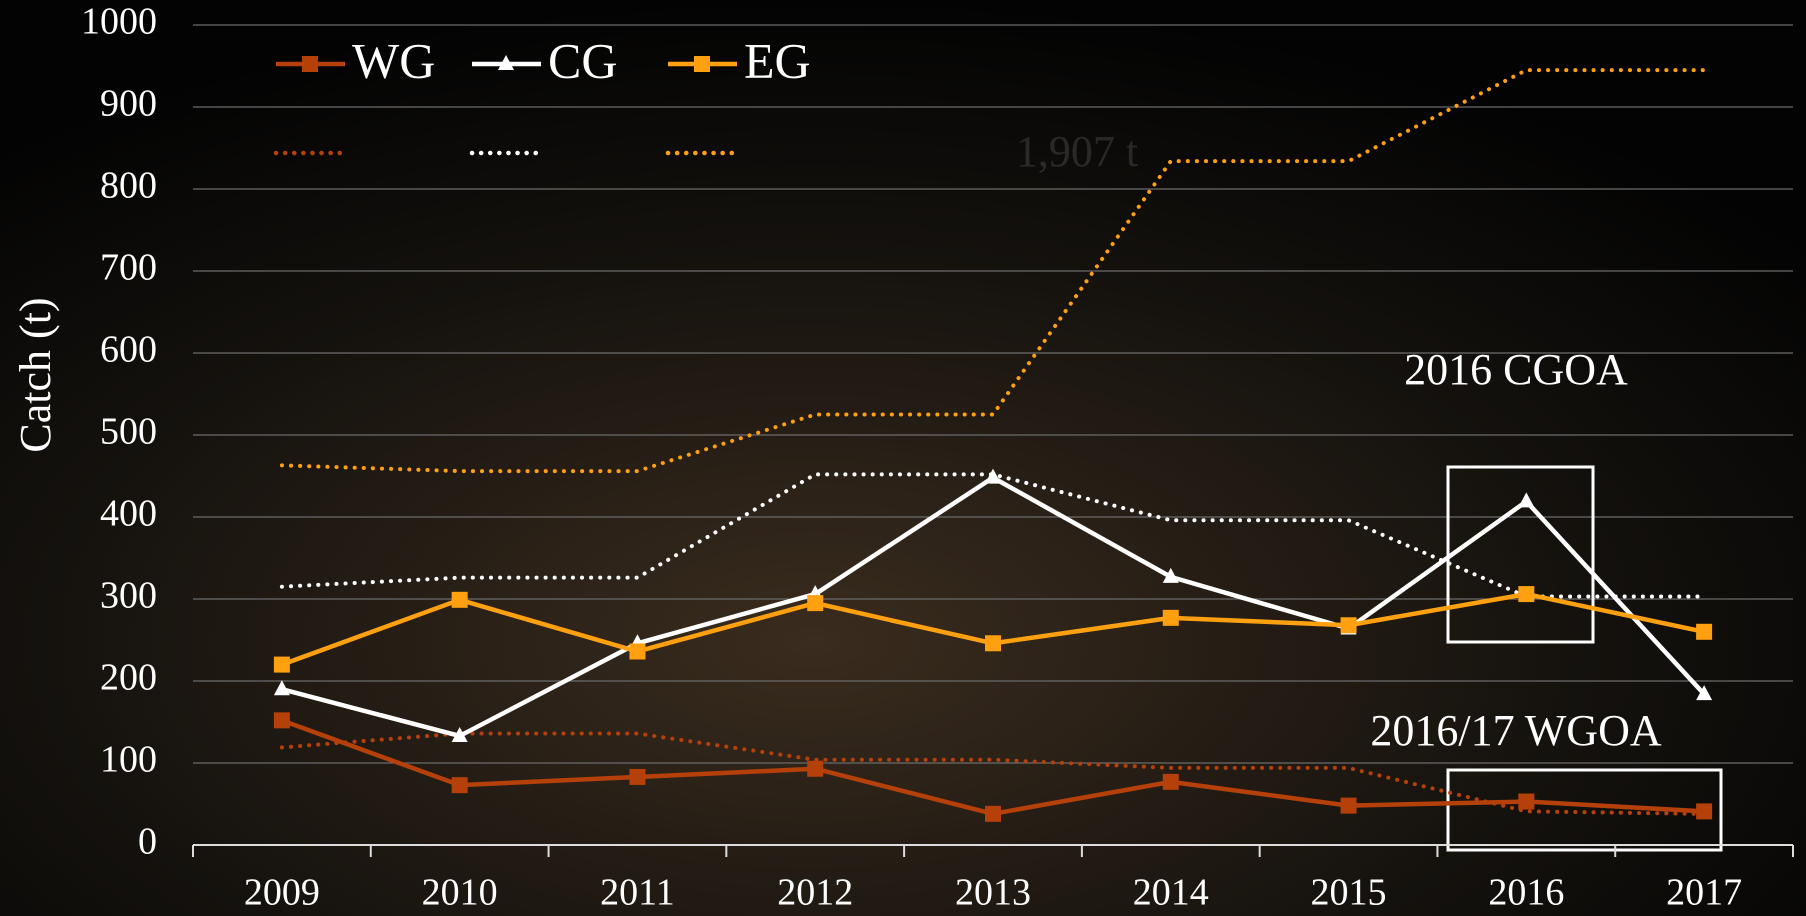 The image size is (1806, 916). Describe the element at coordinates (1516, 730) in the screenshot. I see `annotation: 2016/17 WGOA` at that location.